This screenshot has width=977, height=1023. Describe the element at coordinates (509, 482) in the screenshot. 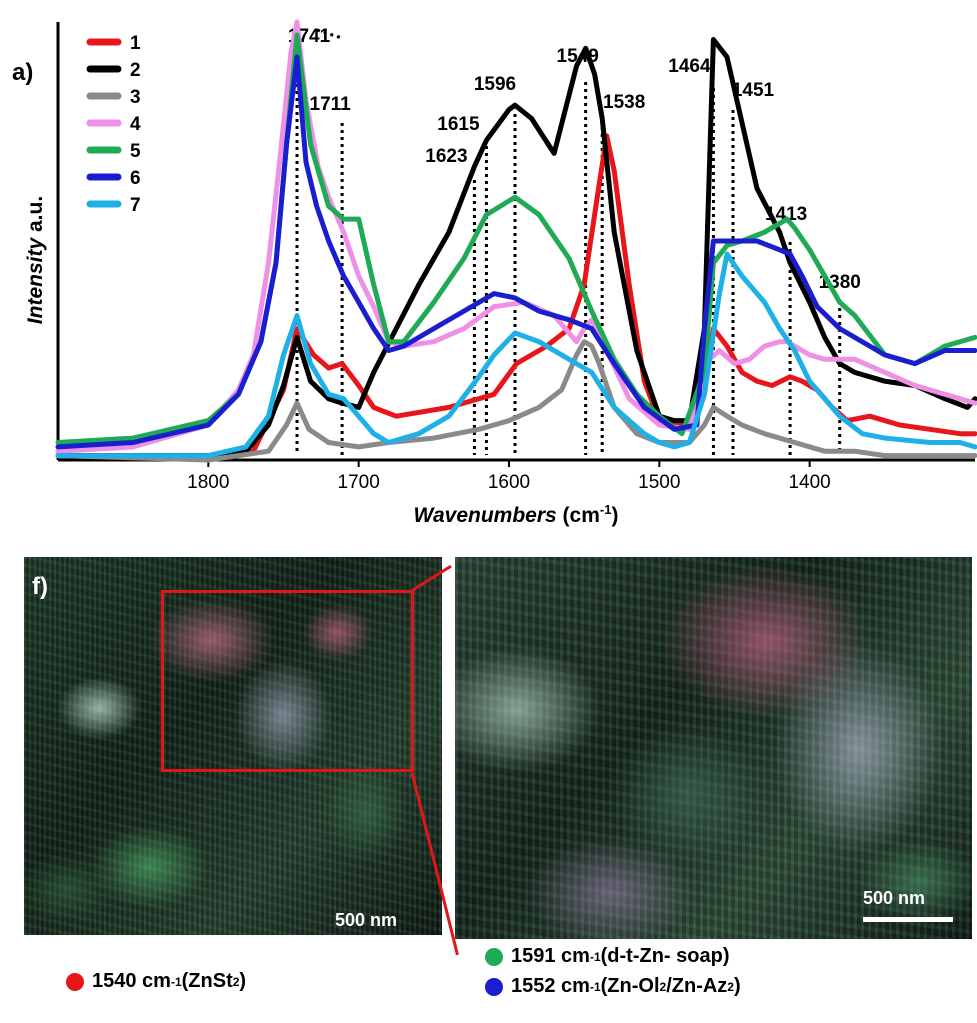

I see `x-tick-label: 1600` at that location.